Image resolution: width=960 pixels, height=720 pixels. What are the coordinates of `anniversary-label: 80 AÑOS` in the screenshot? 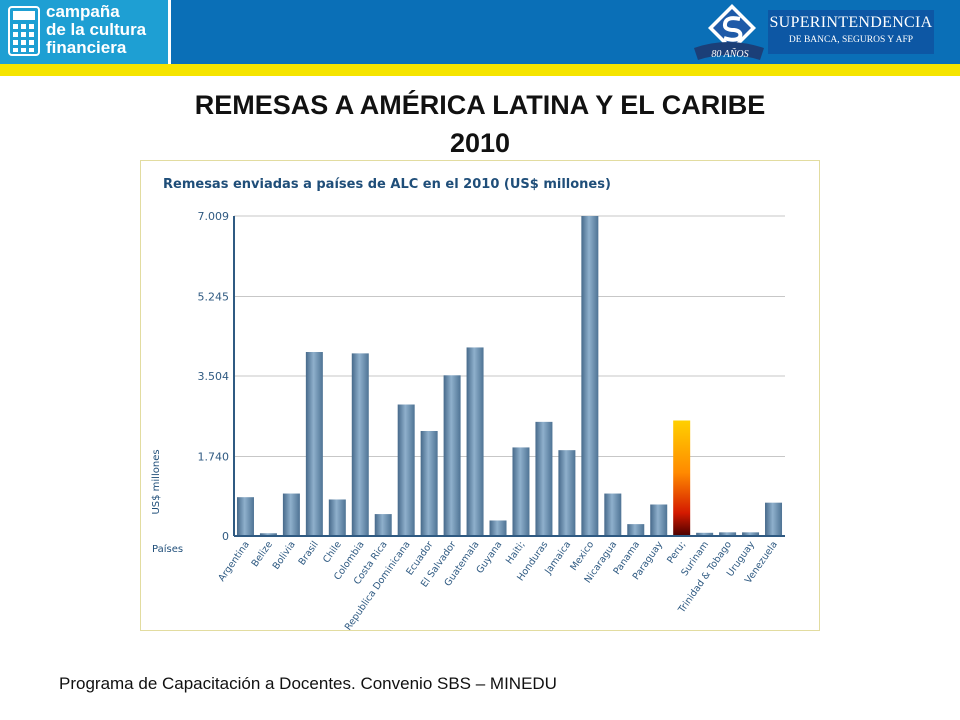 It's located at (729, 54).